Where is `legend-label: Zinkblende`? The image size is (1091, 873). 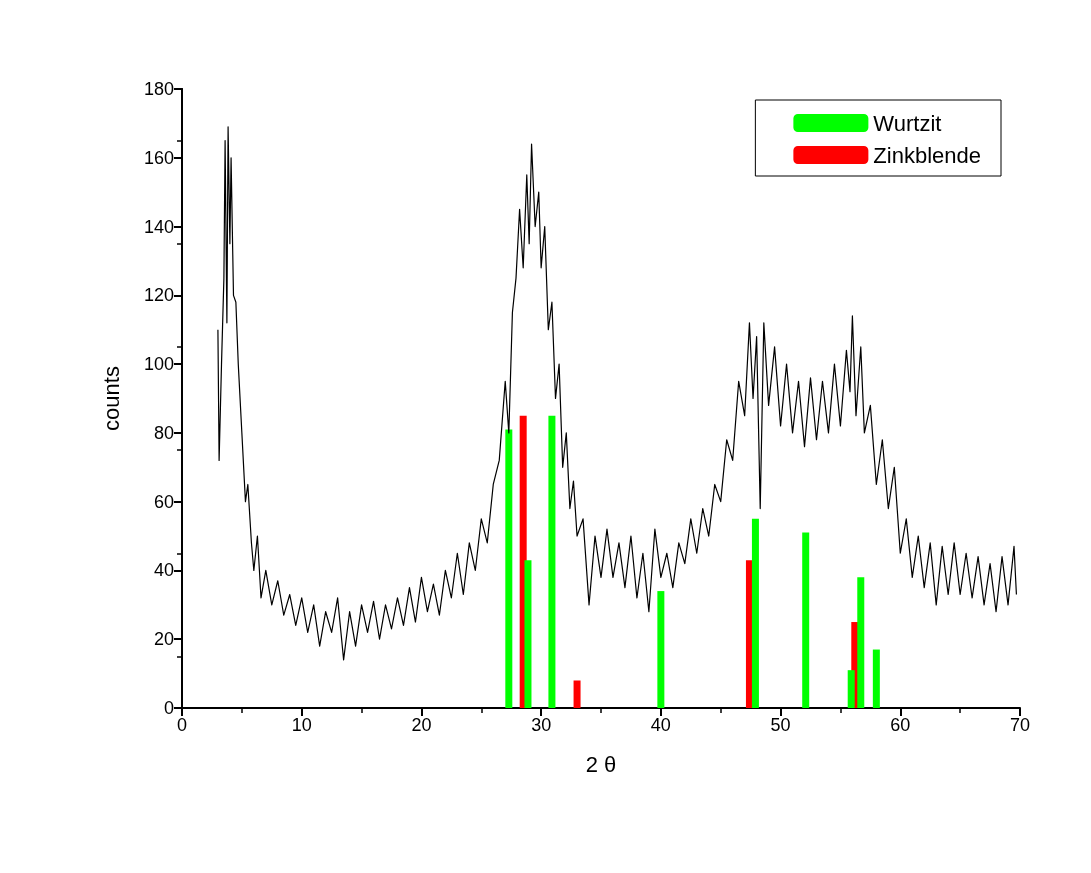
legend-label: Zinkblende is located at coordinates (927, 155).